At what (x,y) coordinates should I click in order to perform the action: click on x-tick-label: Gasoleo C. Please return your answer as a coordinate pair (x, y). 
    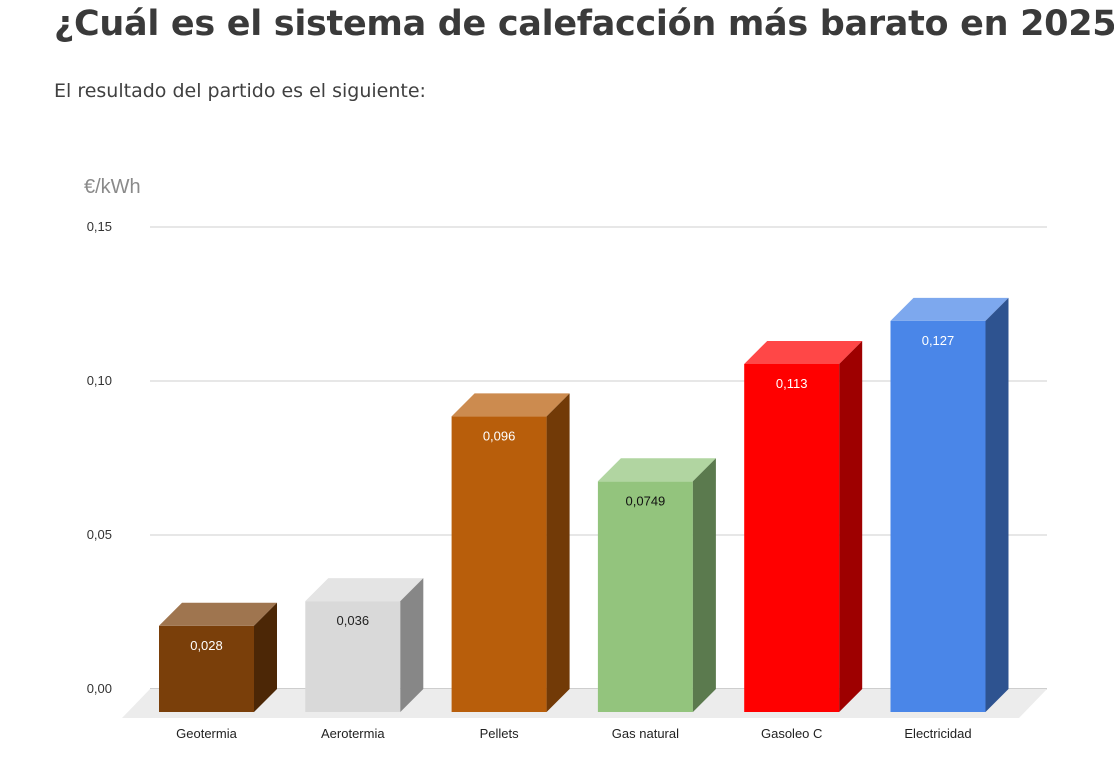
    Looking at the image, I should click on (791, 733).